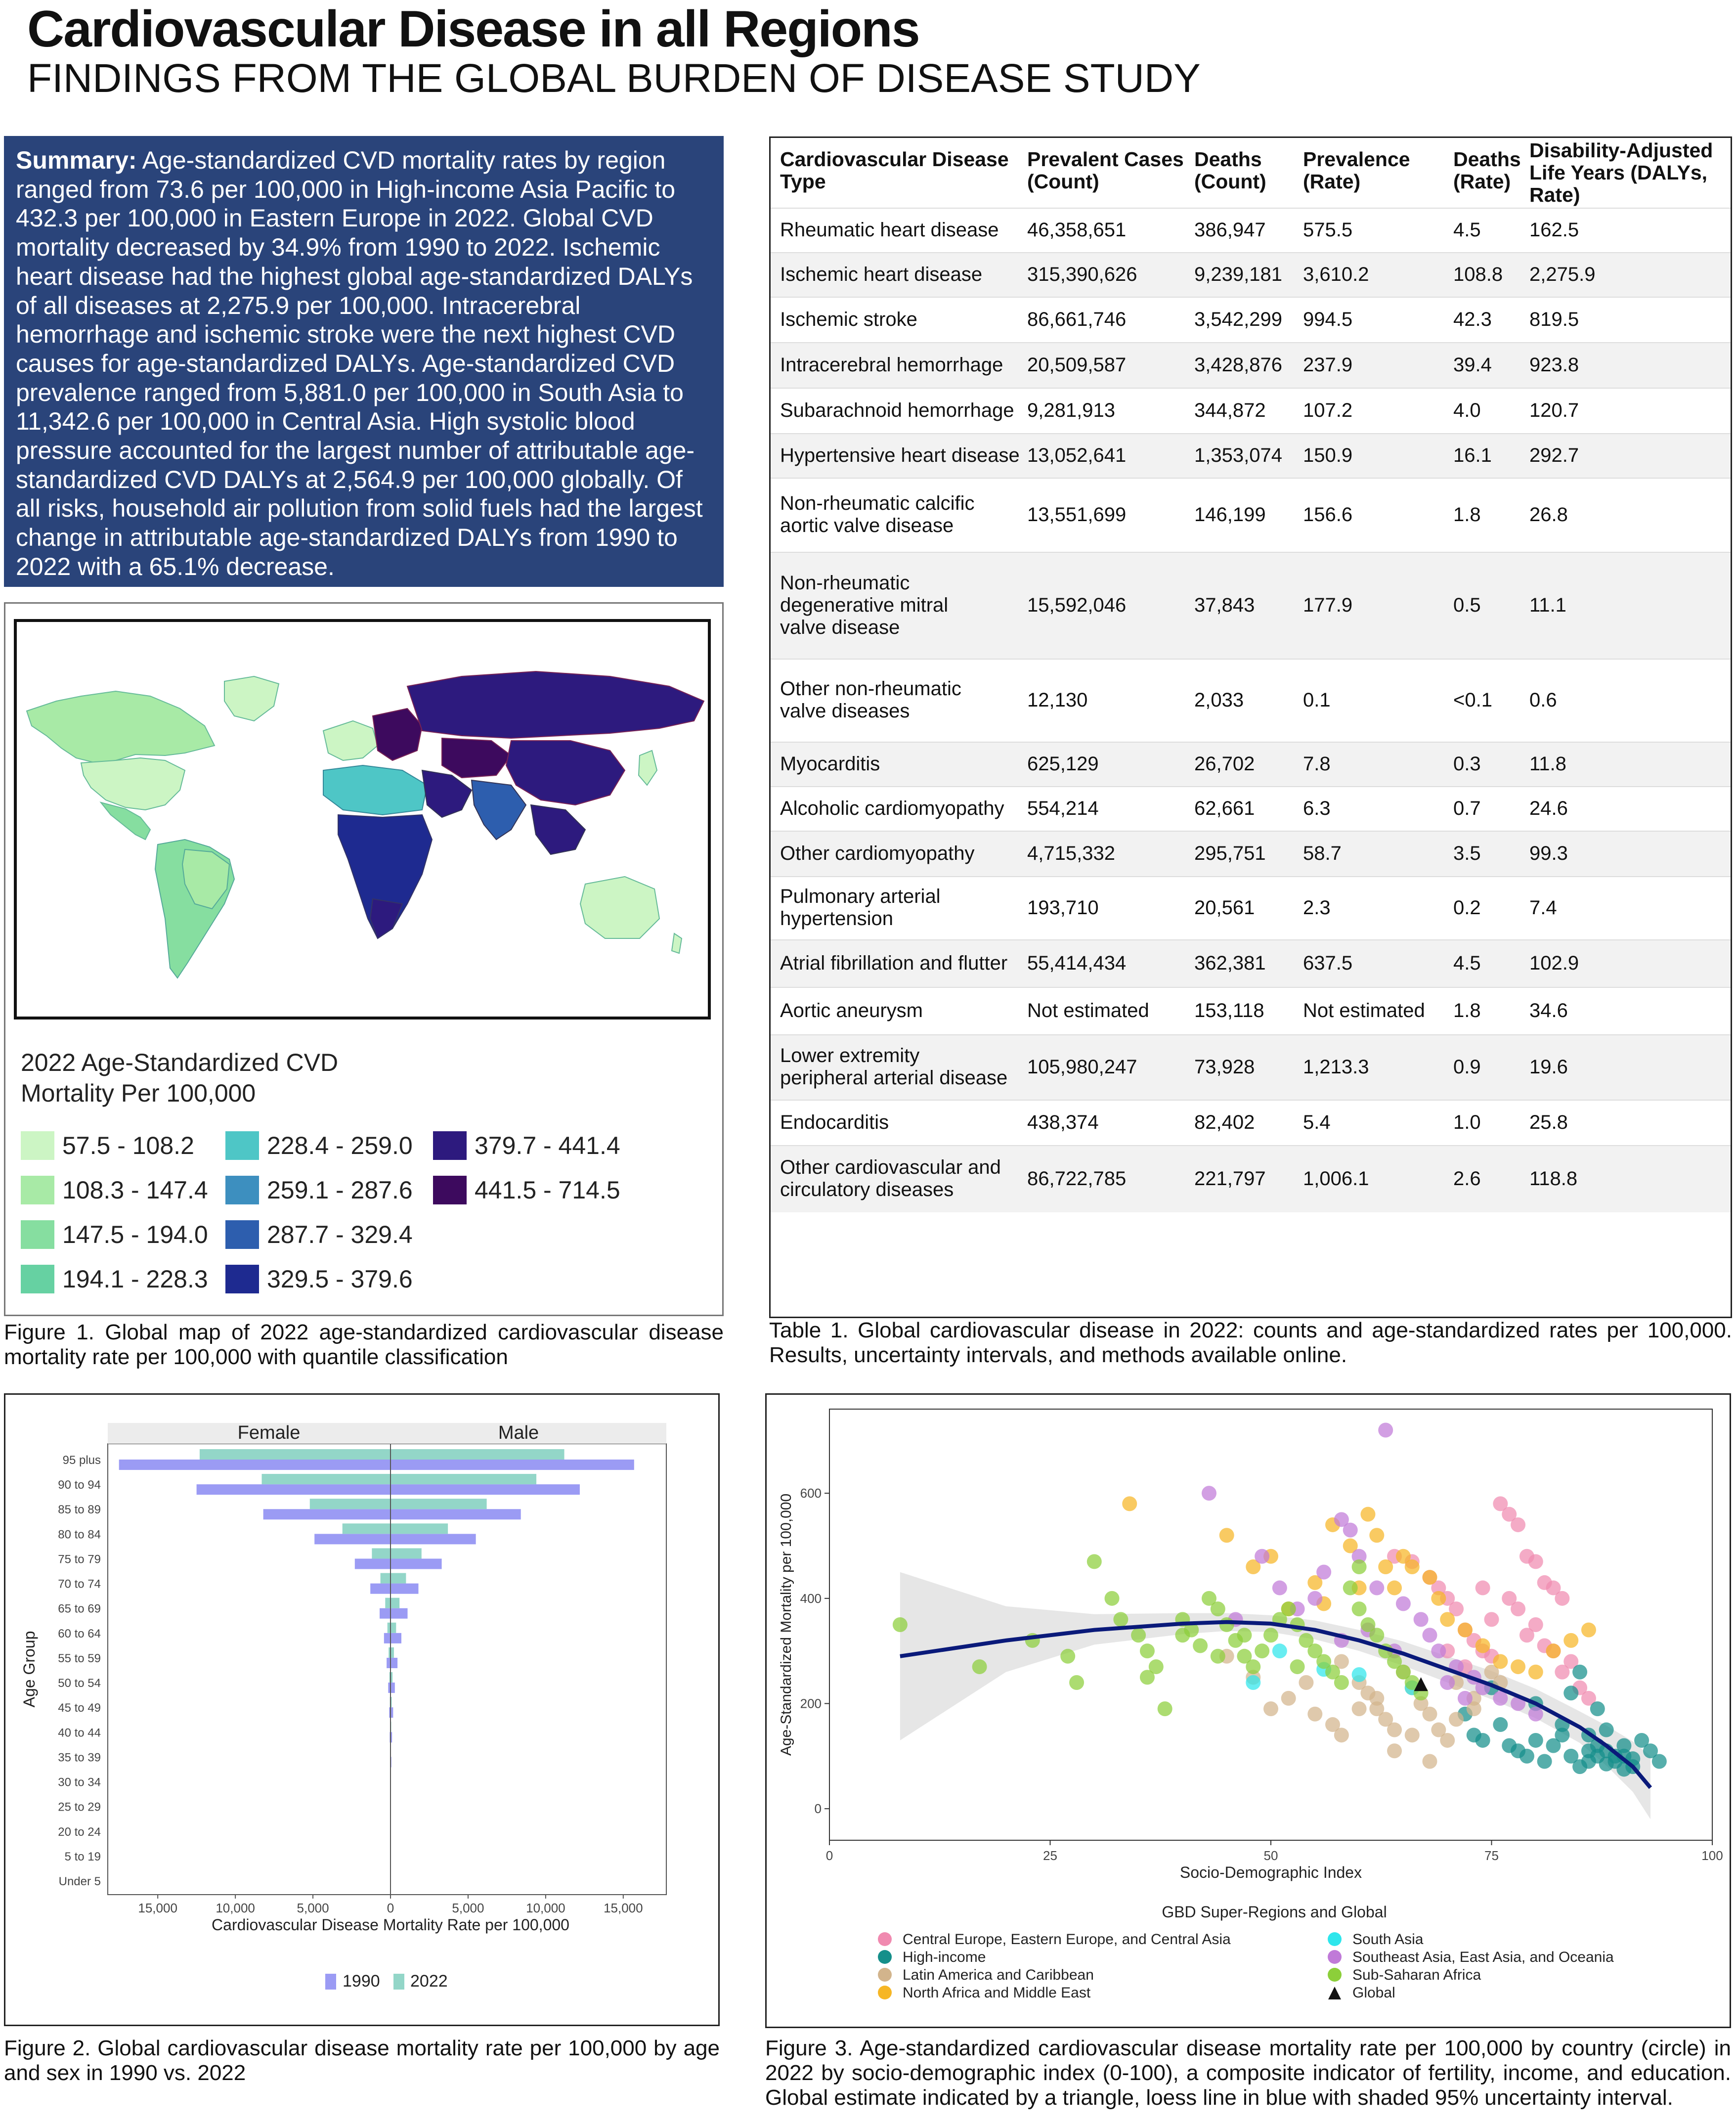  Describe the element at coordinates (1472, 365) in the screenshot. I see `table-cell-value: 39.4` at that location.